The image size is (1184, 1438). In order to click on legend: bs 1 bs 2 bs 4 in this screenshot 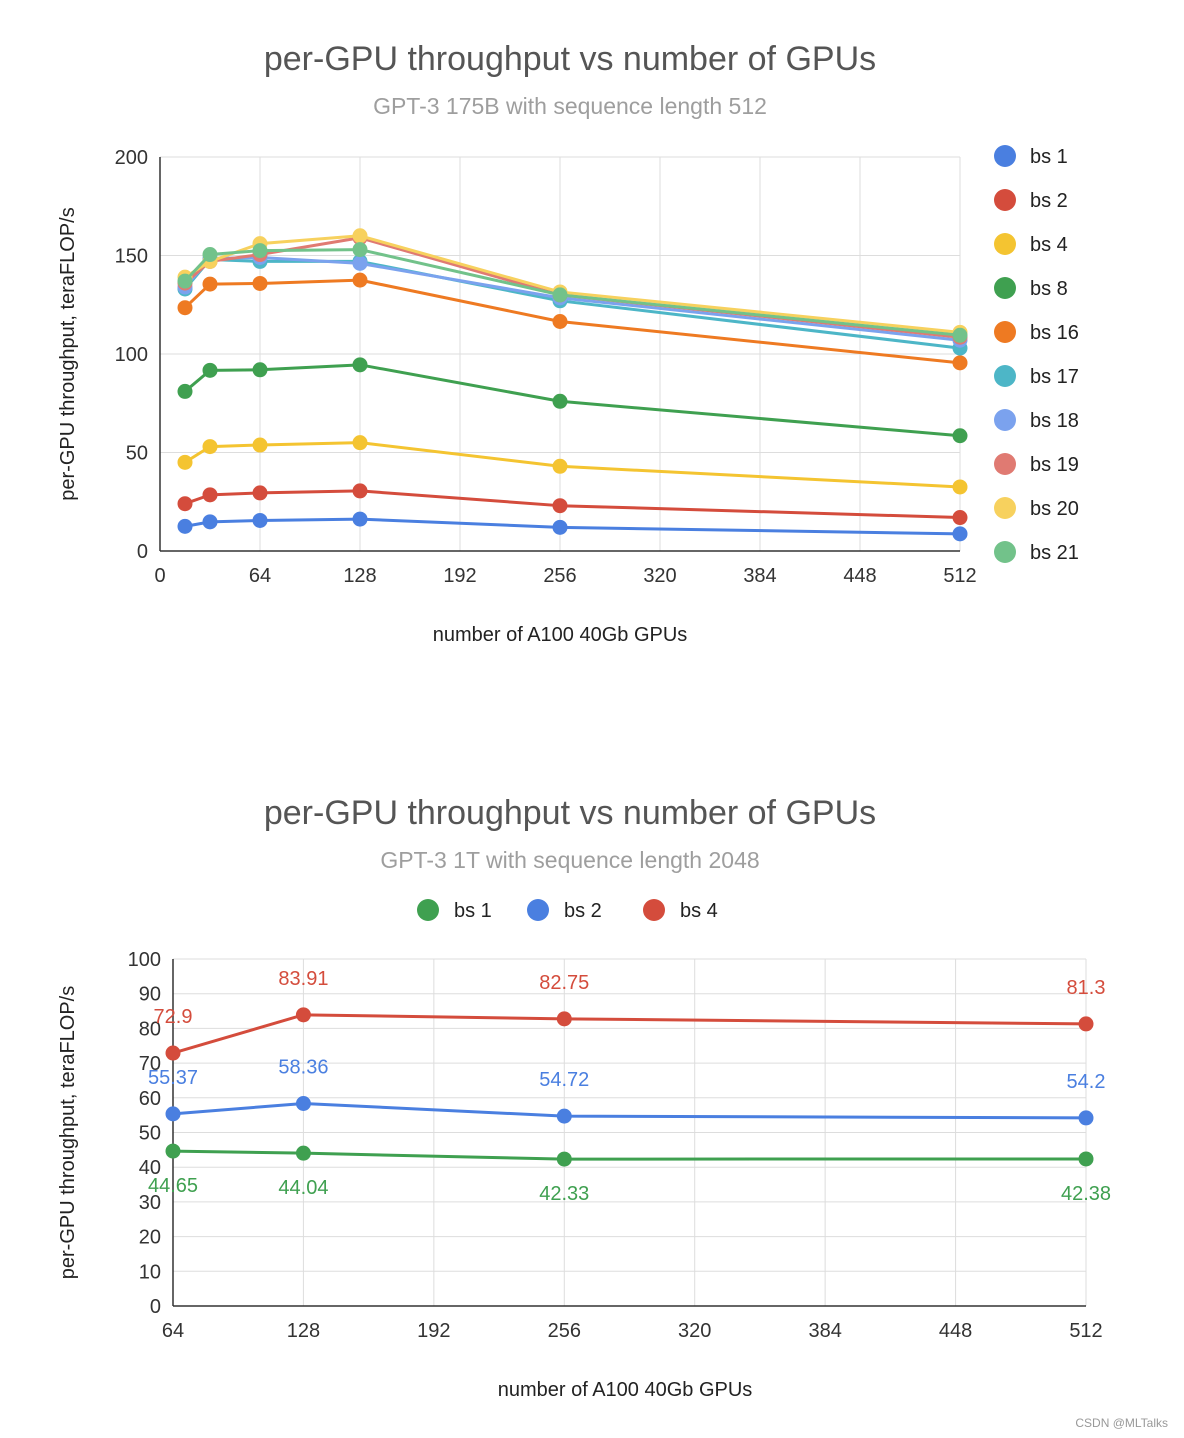, I will do `click(567, 910)`.